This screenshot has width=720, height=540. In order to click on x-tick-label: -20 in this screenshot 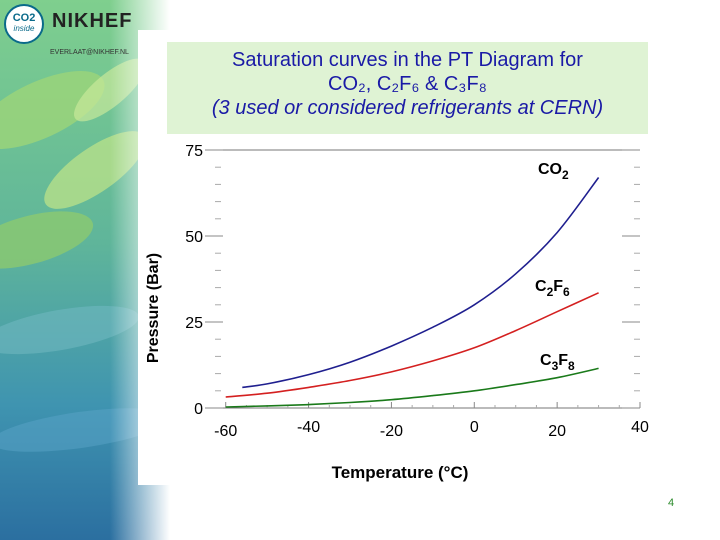, I will do `click(391, 431)`.